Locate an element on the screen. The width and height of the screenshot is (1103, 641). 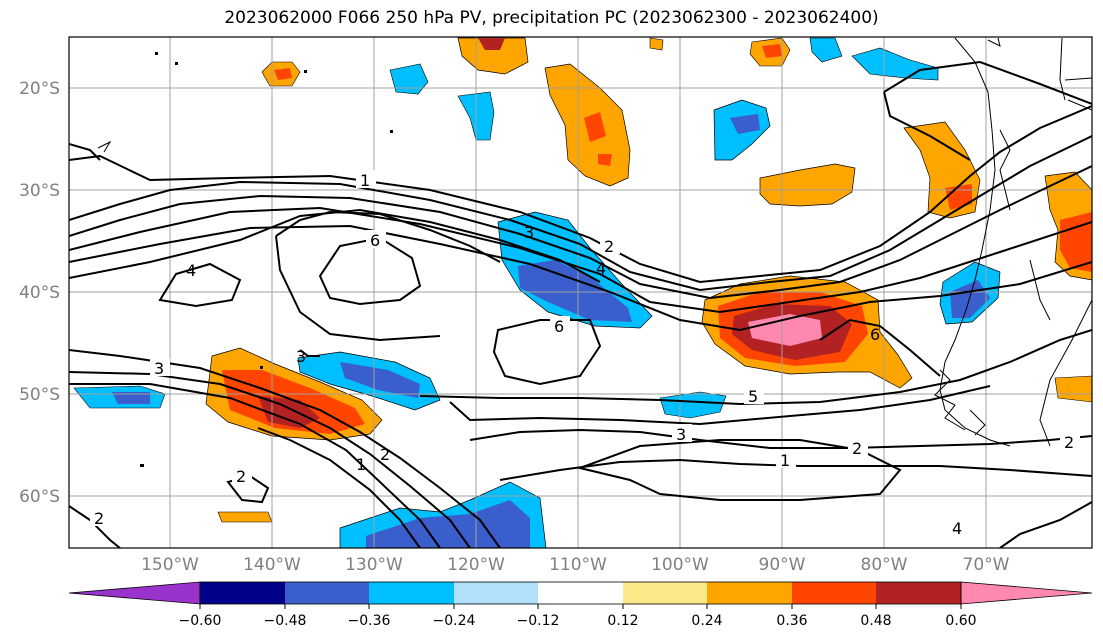
lon-label: 100°W is located at coordinates (680, 565).